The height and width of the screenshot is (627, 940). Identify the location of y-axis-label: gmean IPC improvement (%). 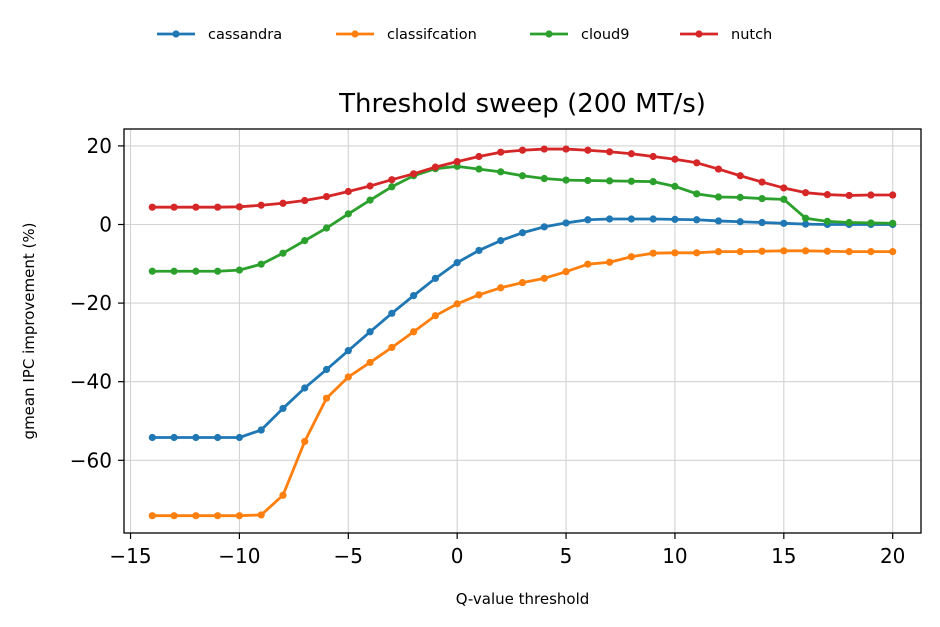
(29, 331).